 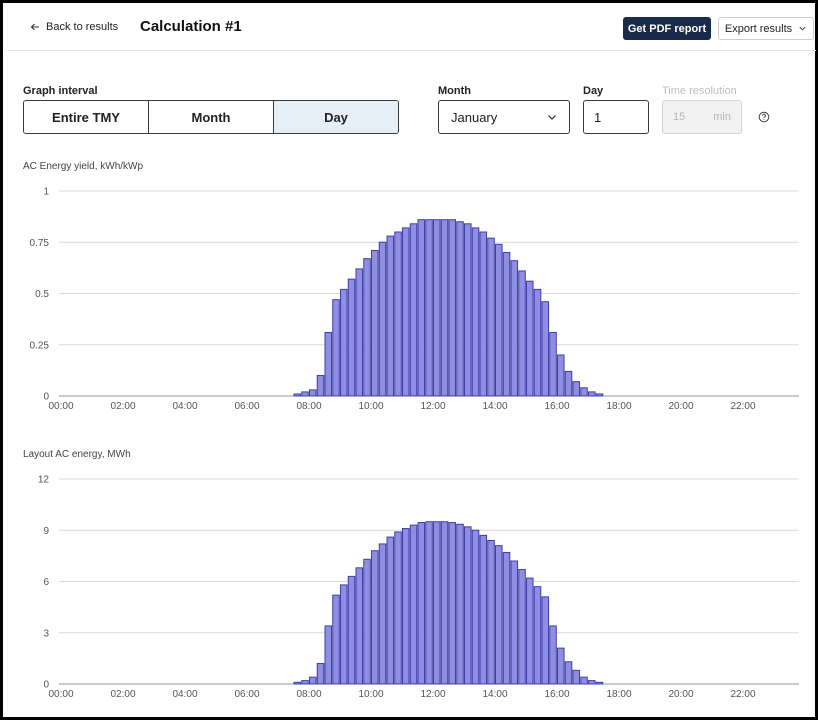 What do you see at coordinates (702, 117) in the screenshot?
I see `time-resolution-input: 15 min` at bounding box center [702, 117].